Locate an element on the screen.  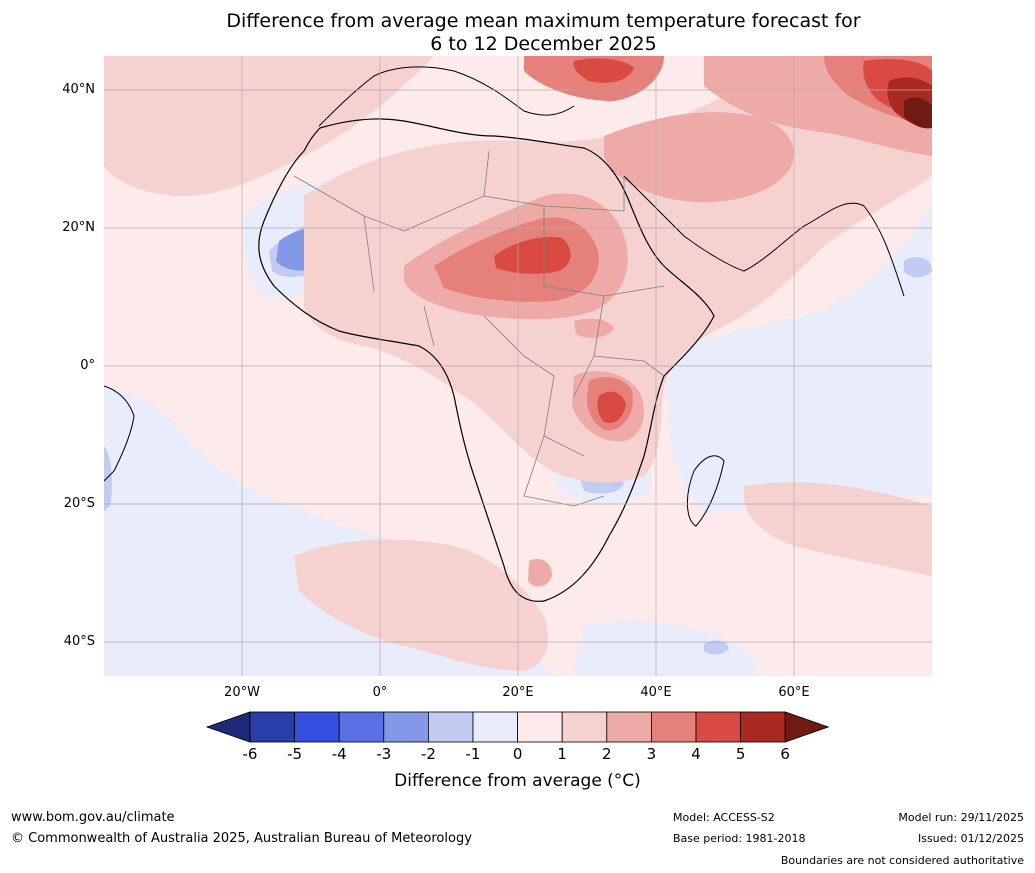
southamerica-coastline is located at coordinates (119, 433).